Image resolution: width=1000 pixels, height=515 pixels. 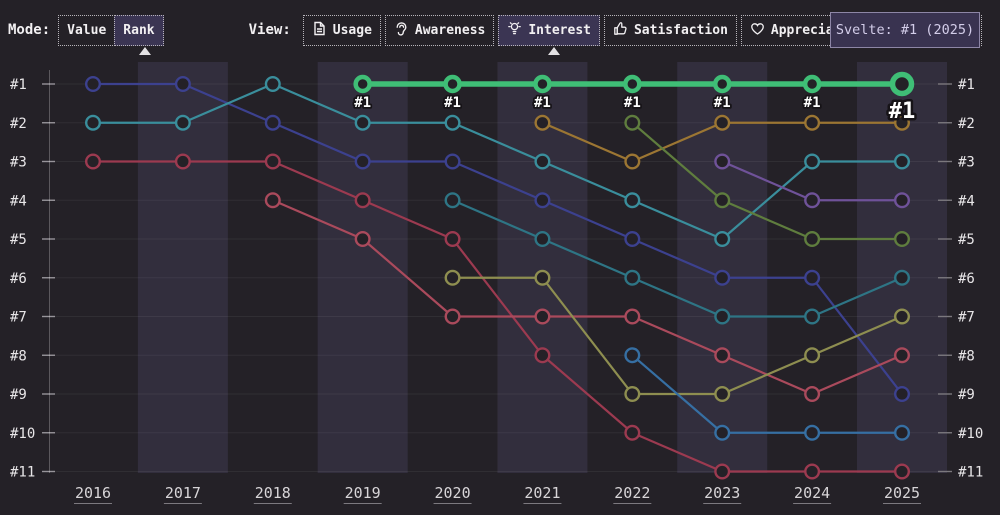 I want to click on year-label: 2024, so click(x=812, y=493).